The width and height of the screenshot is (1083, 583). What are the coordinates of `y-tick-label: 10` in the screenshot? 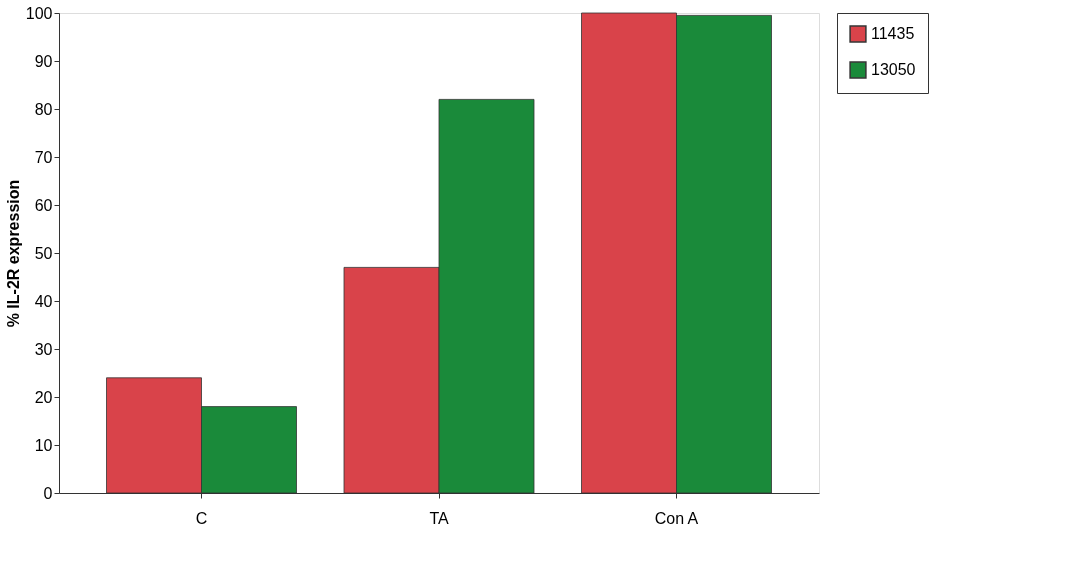 It's located at (43, 445).